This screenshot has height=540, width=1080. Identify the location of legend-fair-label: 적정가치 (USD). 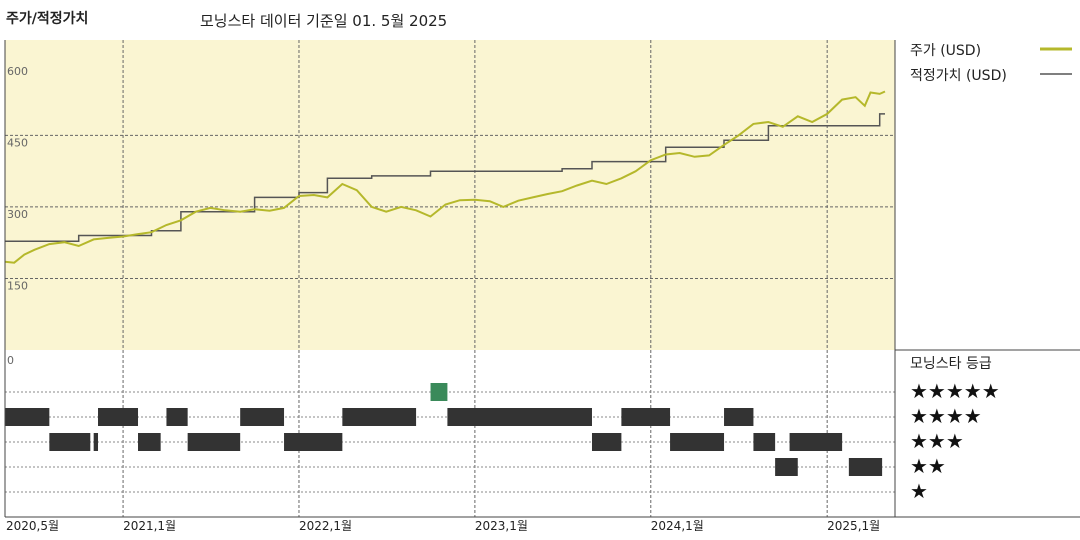
(958, 76).